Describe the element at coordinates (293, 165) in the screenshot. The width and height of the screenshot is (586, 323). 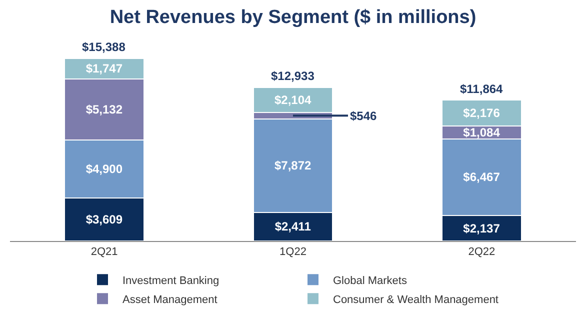
I see `data-label: $7,872` at that location.